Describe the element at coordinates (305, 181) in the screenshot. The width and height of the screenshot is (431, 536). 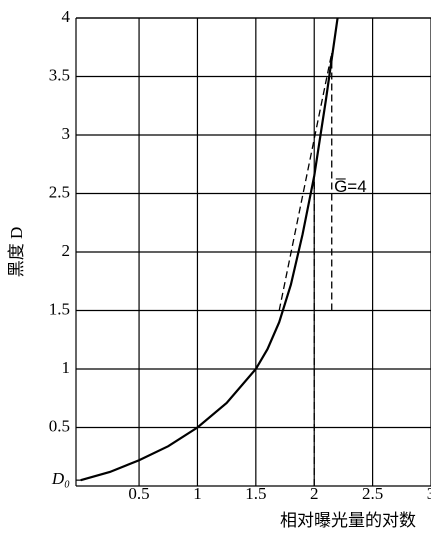
I see `tangent-line` at that location.